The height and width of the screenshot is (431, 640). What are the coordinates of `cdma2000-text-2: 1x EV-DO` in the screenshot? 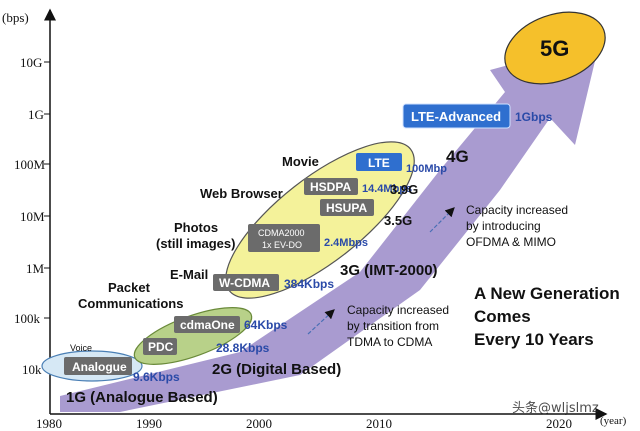 It's located at (282, 245).